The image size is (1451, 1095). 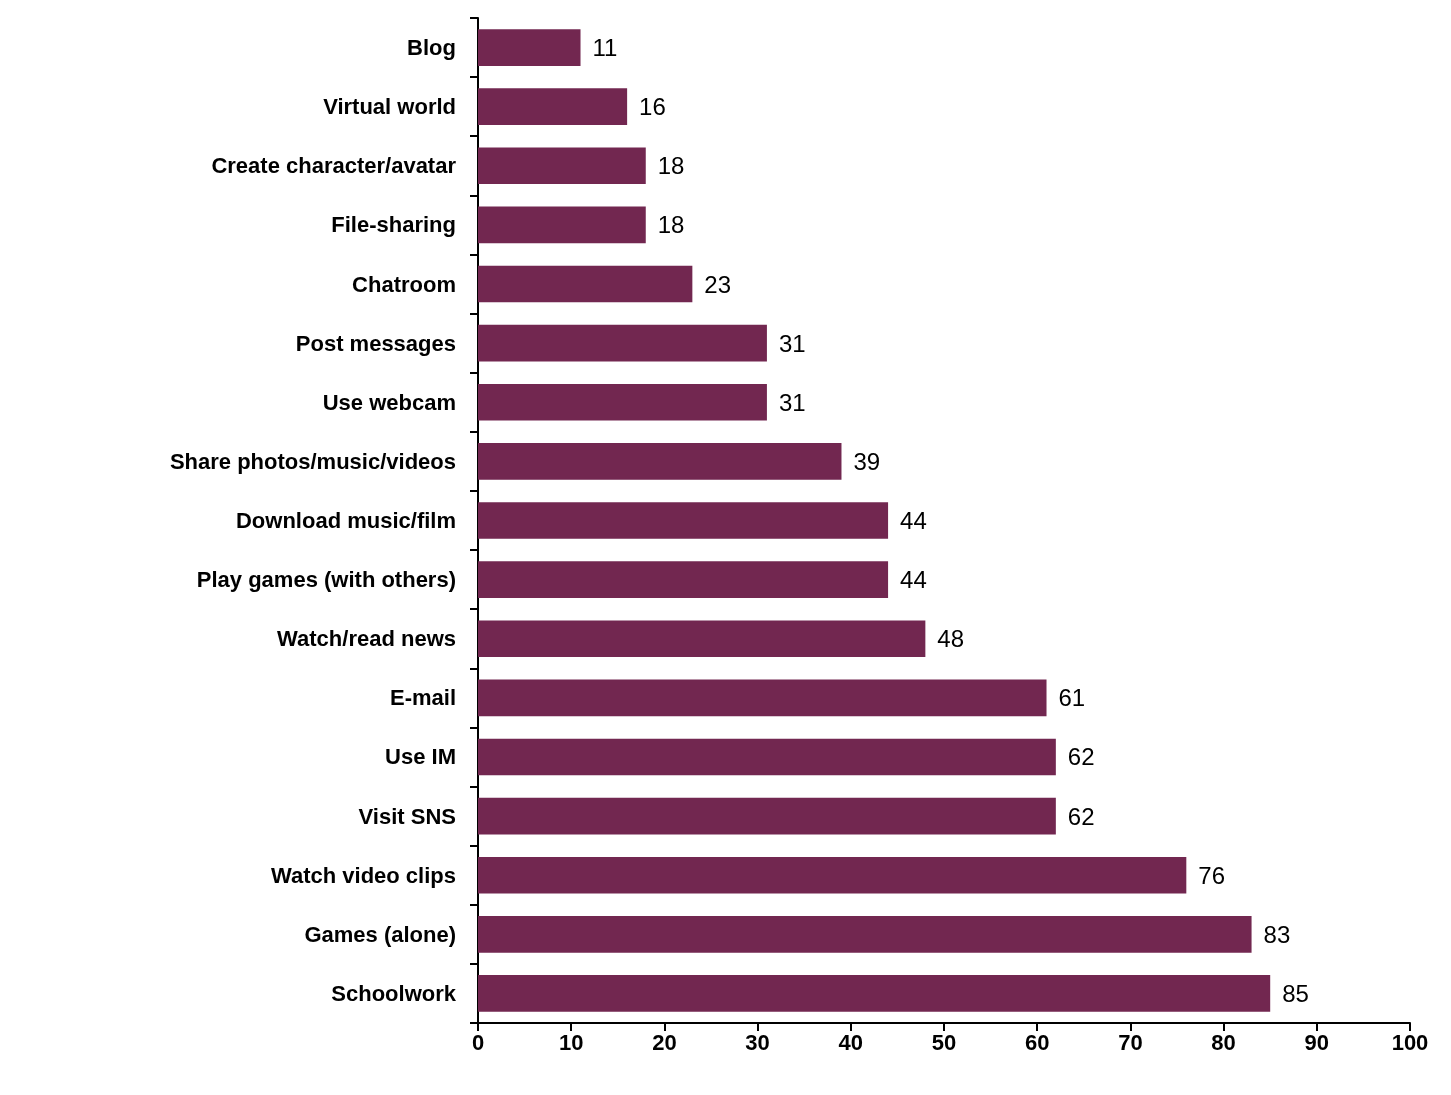 I want to click on y-tick-label: Use webcam, so click(x=389, y=402).